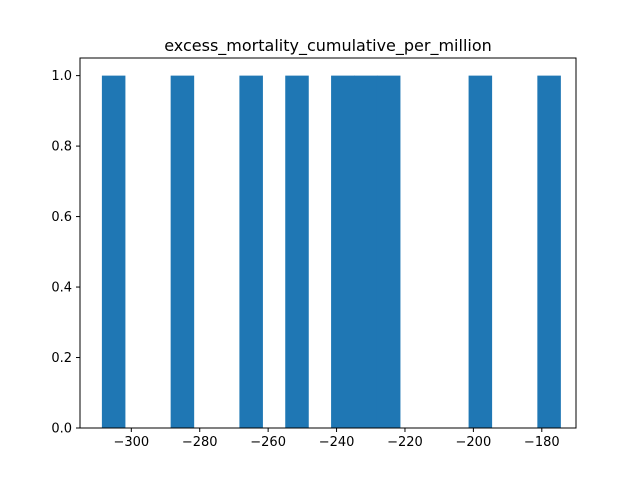  What do you see at coordinates (131, 442) in the screenshot?
I see `x-tick-label: −300` at bounding box center [131, 442].